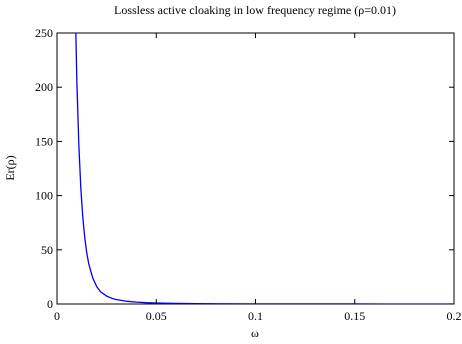 This screenshot has height=344, width=462. I want to click on x-tick-label: 0.2, so click(454, 316).